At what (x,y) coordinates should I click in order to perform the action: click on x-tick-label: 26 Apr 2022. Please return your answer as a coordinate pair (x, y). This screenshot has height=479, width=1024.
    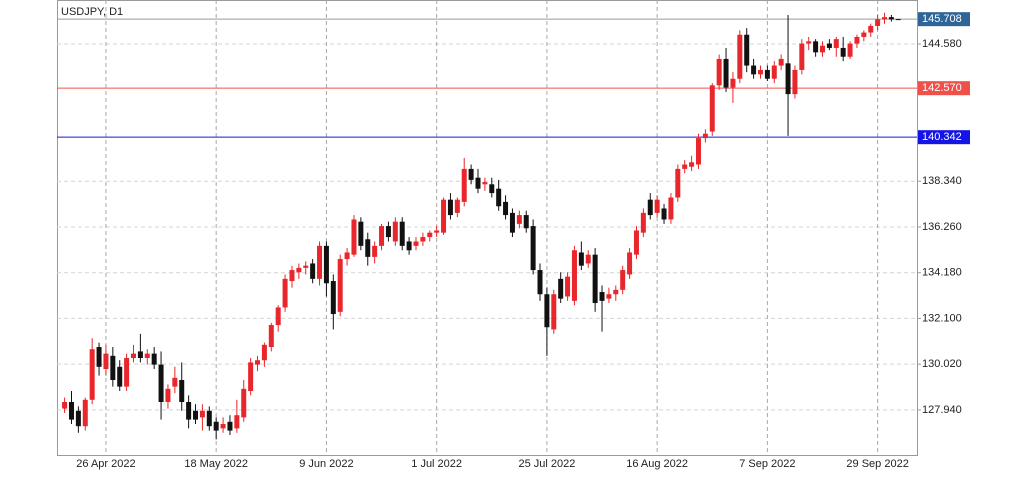
    Looking at the image, I should click on (105, 464).